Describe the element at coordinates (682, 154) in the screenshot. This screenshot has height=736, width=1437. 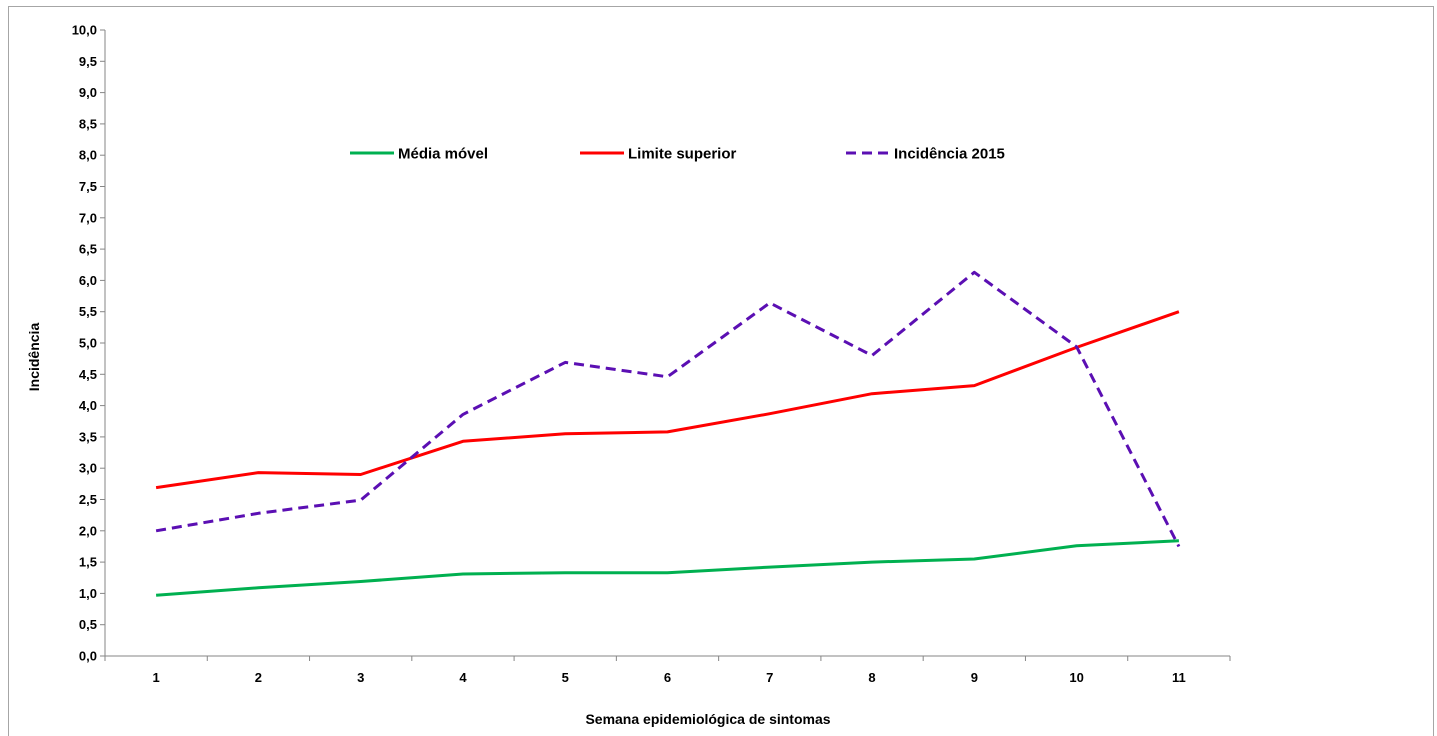
I see `legend-label-2: Limite superior` at that location.